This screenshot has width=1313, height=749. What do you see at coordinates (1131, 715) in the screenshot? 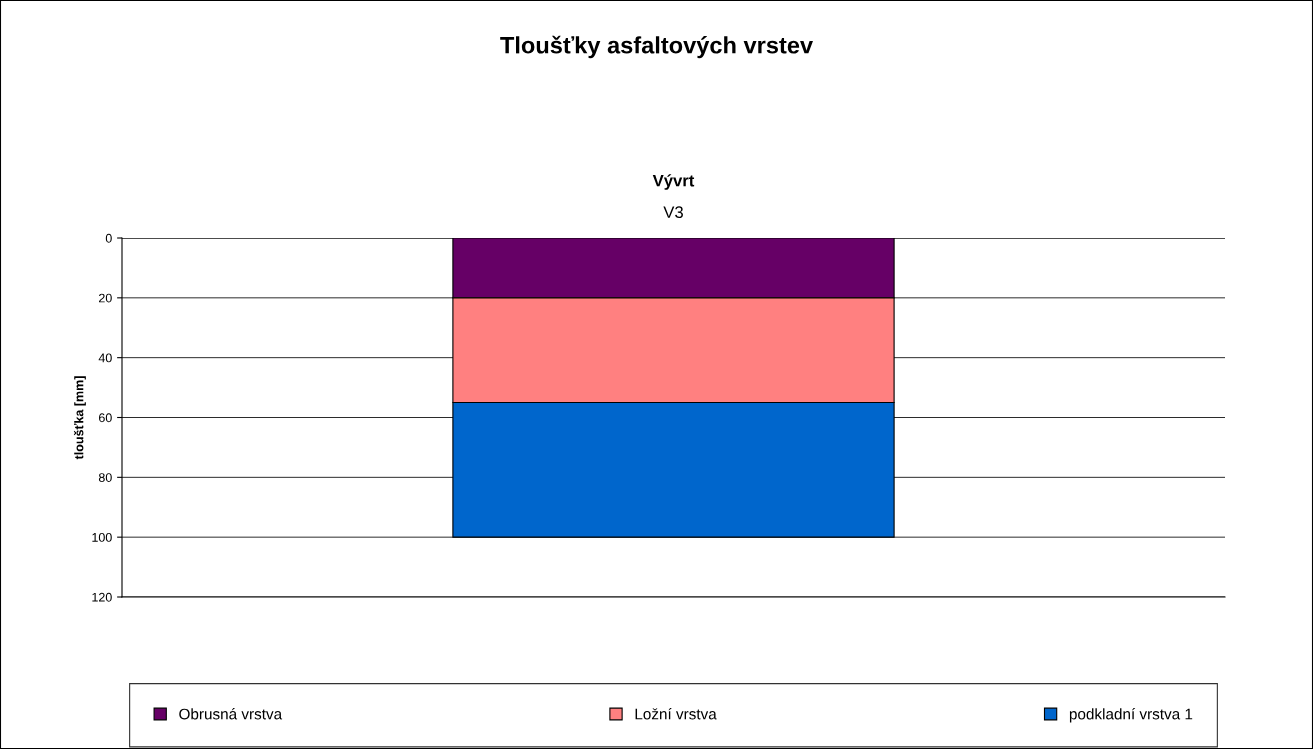
I see `legend-label: podkladní vrstva 1` at bounding box center [1131, 715].